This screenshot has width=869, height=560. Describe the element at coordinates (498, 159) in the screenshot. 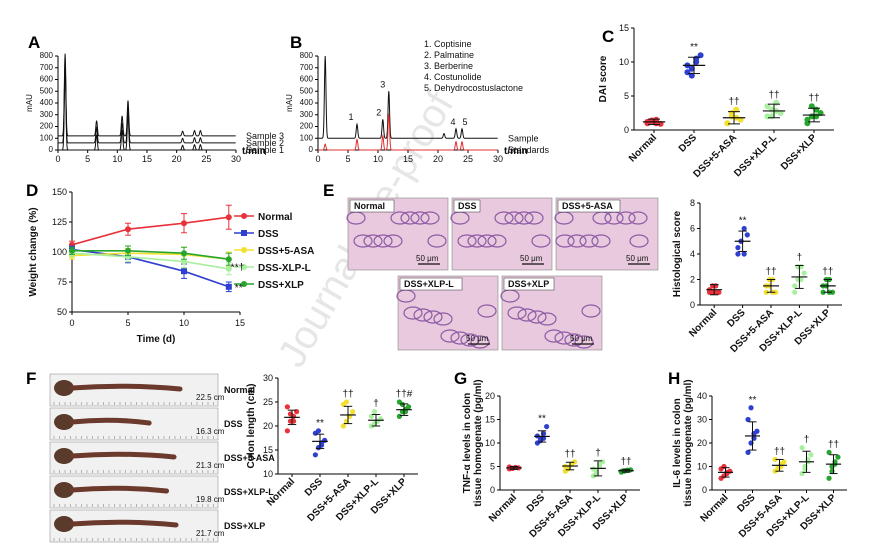

I see `x-tick-label: 30` at that location.